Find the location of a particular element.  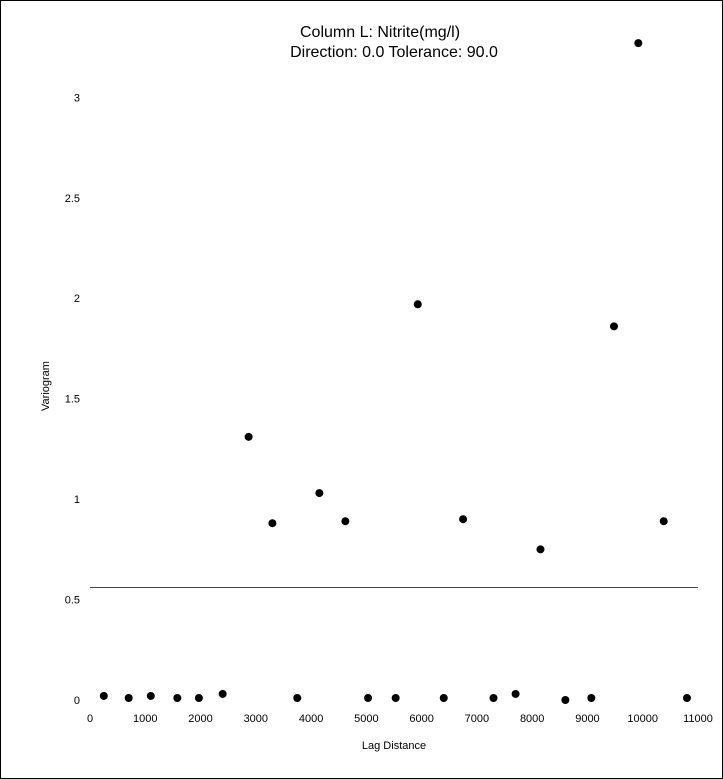

y-axis-label: Variogram is located at coordinates (46, 386).